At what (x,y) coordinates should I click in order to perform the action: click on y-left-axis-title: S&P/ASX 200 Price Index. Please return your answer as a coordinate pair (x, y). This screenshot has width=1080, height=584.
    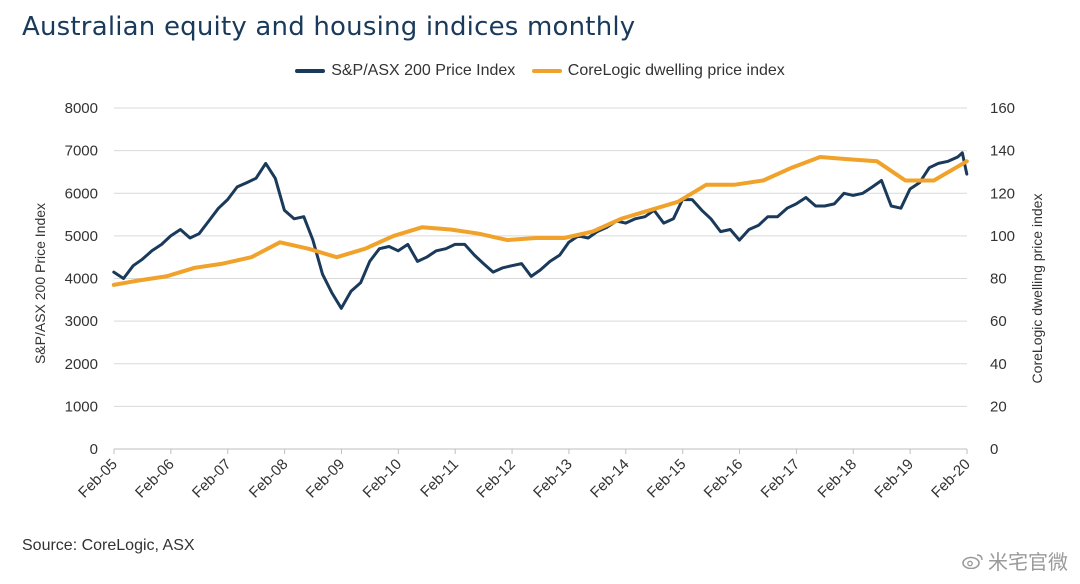
    Looking at the image, I should click on (40, 283).